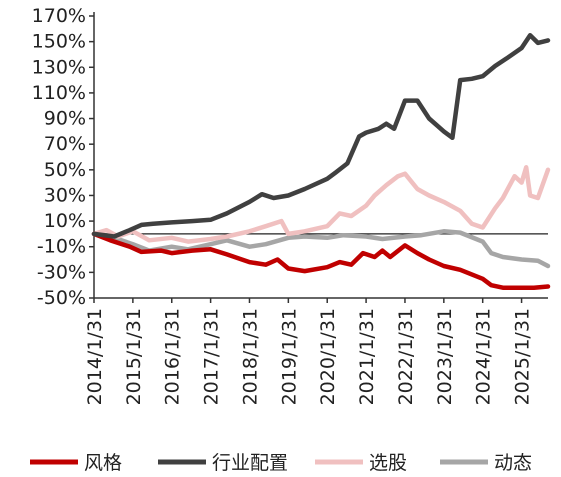  Describe the element at coordinates (173, 356) in the screenshot. I see `x-tick-label: 2016/1/31` at that location.